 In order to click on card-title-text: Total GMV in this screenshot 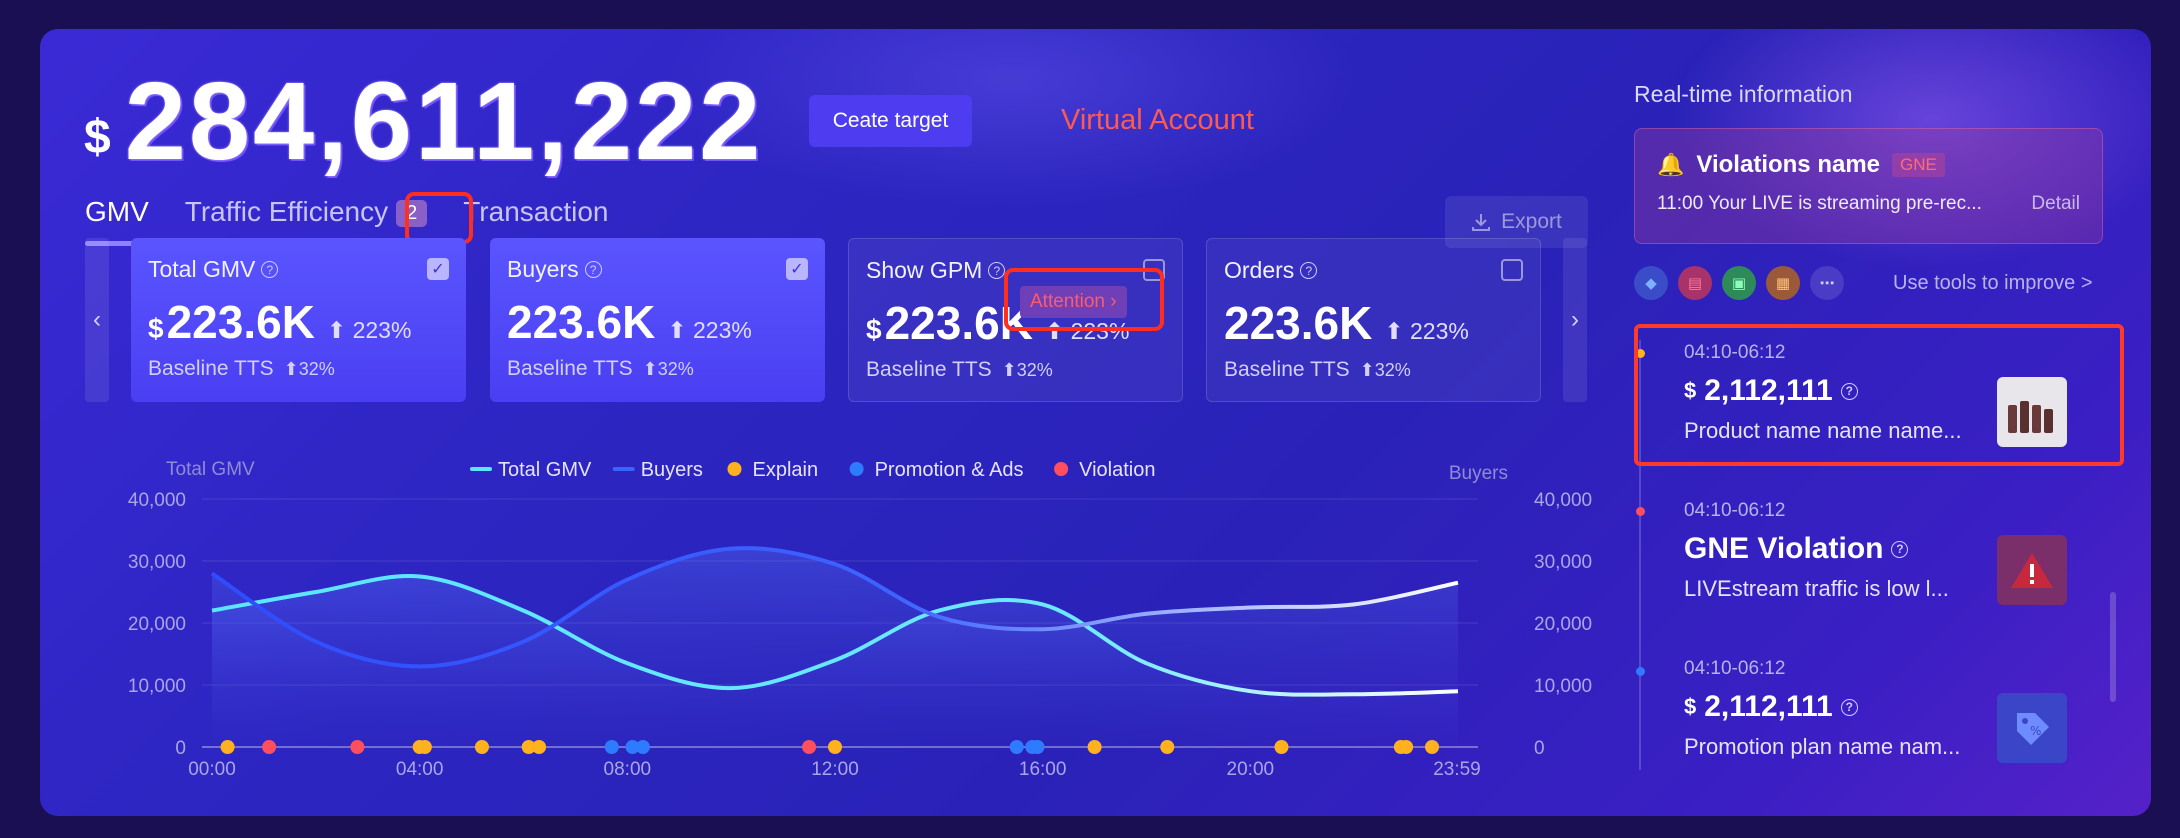, I will do `click(202, 269)`.